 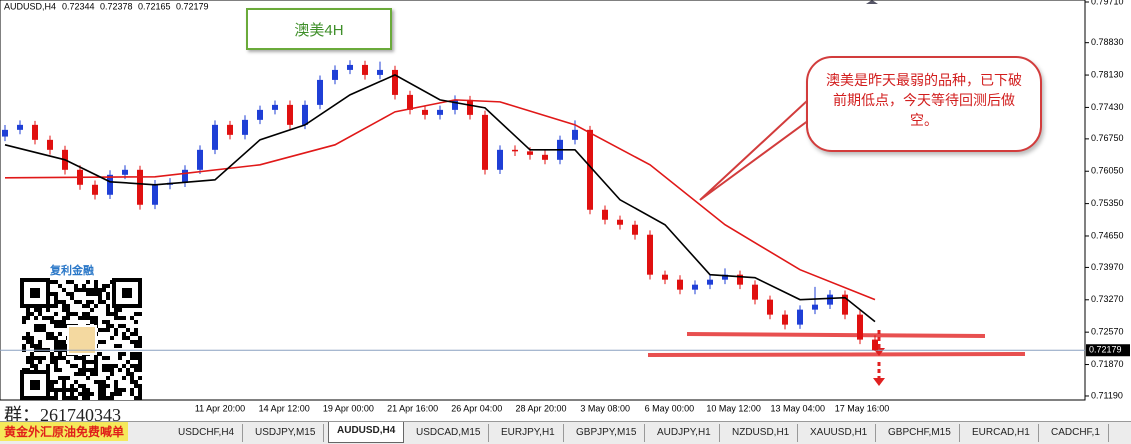 What do you see at coordinates (1001, 433) in the screenshot?
I see `tab: EURCAD,H1` at bounding box center [1001, 433].